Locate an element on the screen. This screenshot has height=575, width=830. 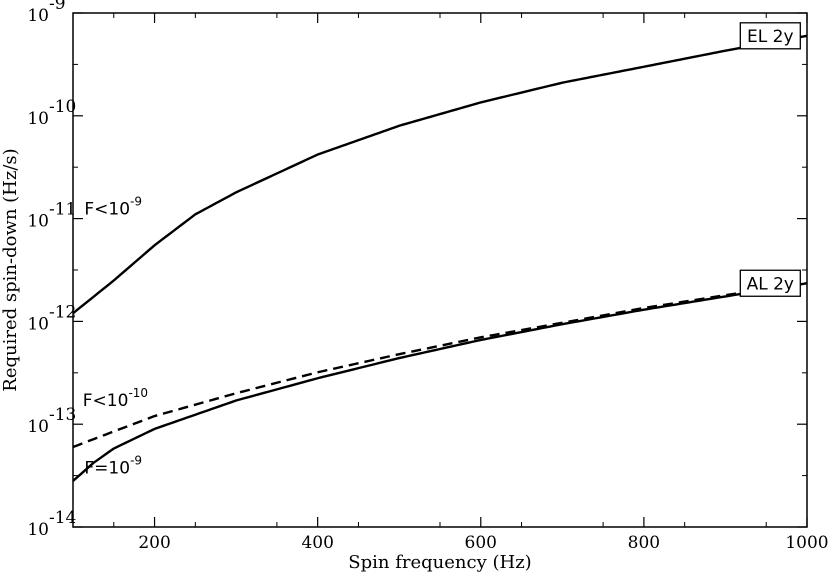
box-label-text: AL 2y is located at coordinates (770, 284).